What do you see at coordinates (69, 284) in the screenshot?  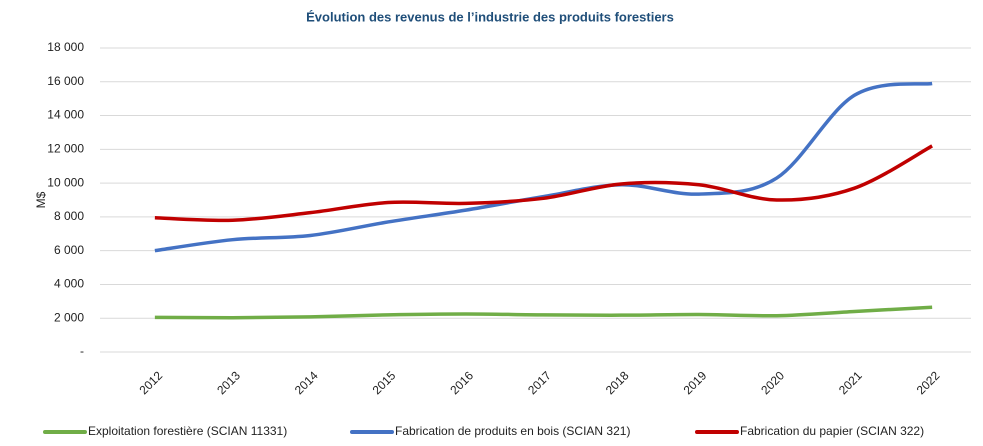 I see `y-tick-label: 4 000` at bounding box center [69, 284].